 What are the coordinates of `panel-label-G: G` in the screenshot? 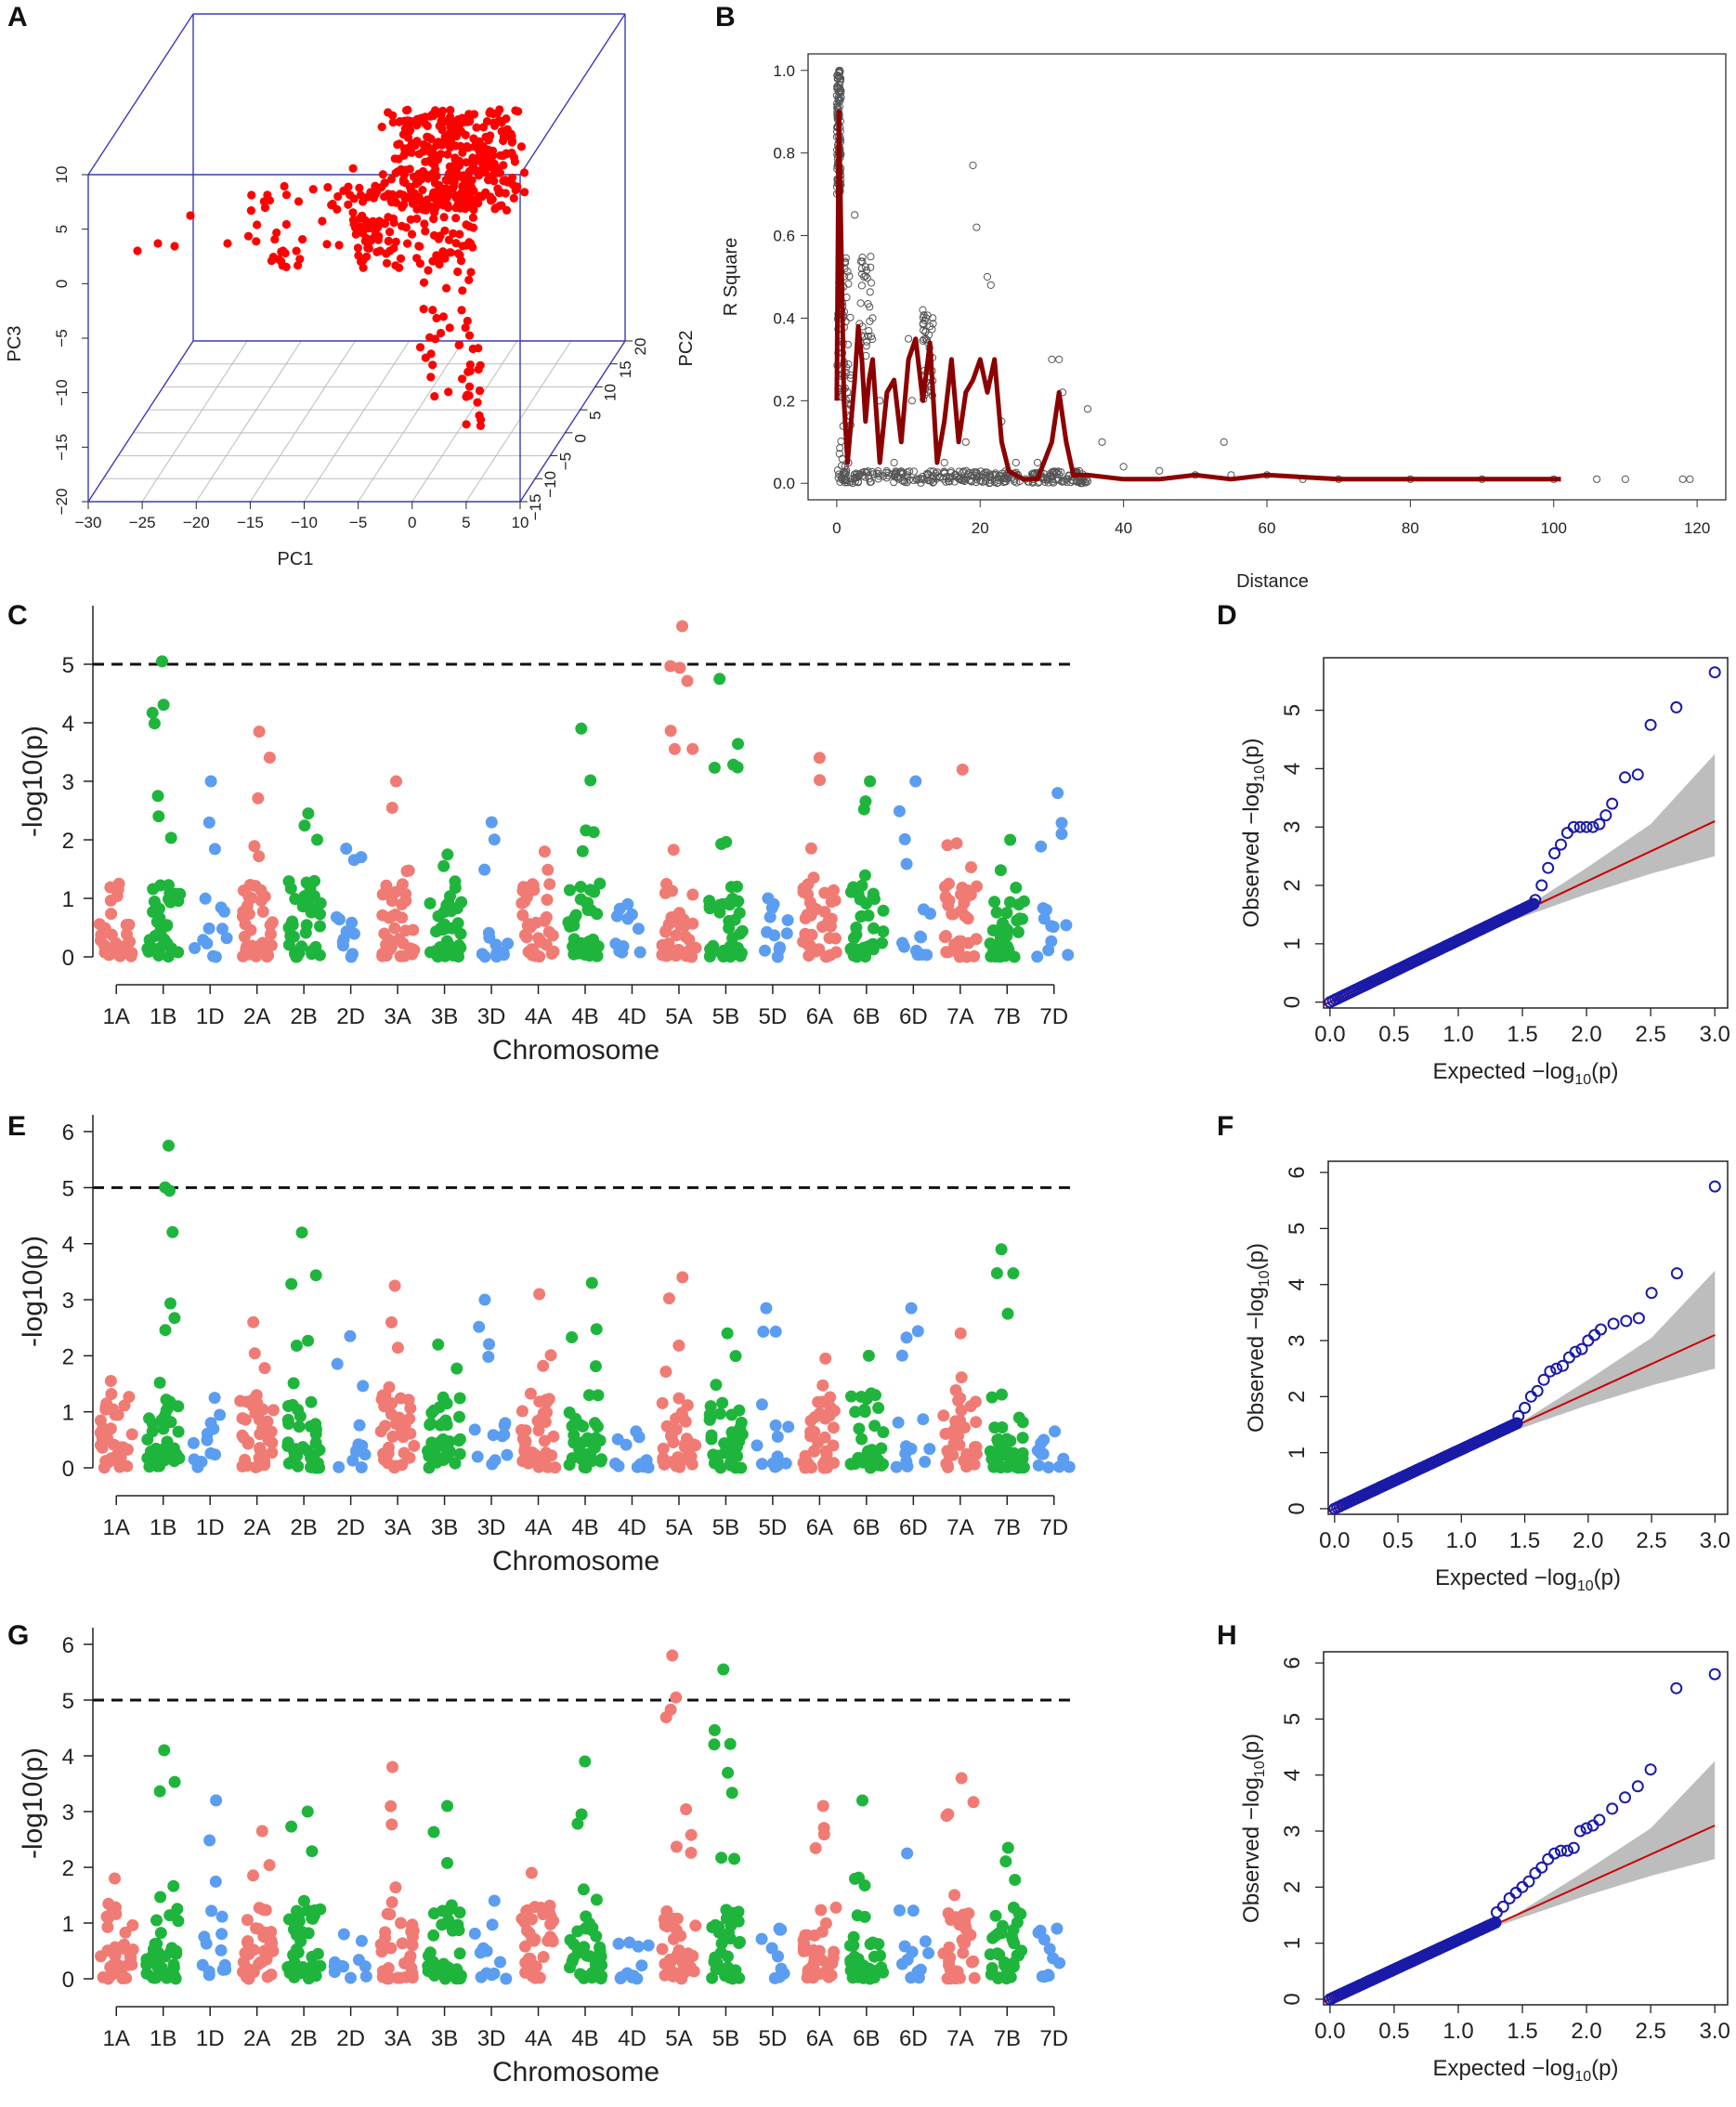 It's located at (18, 1635).